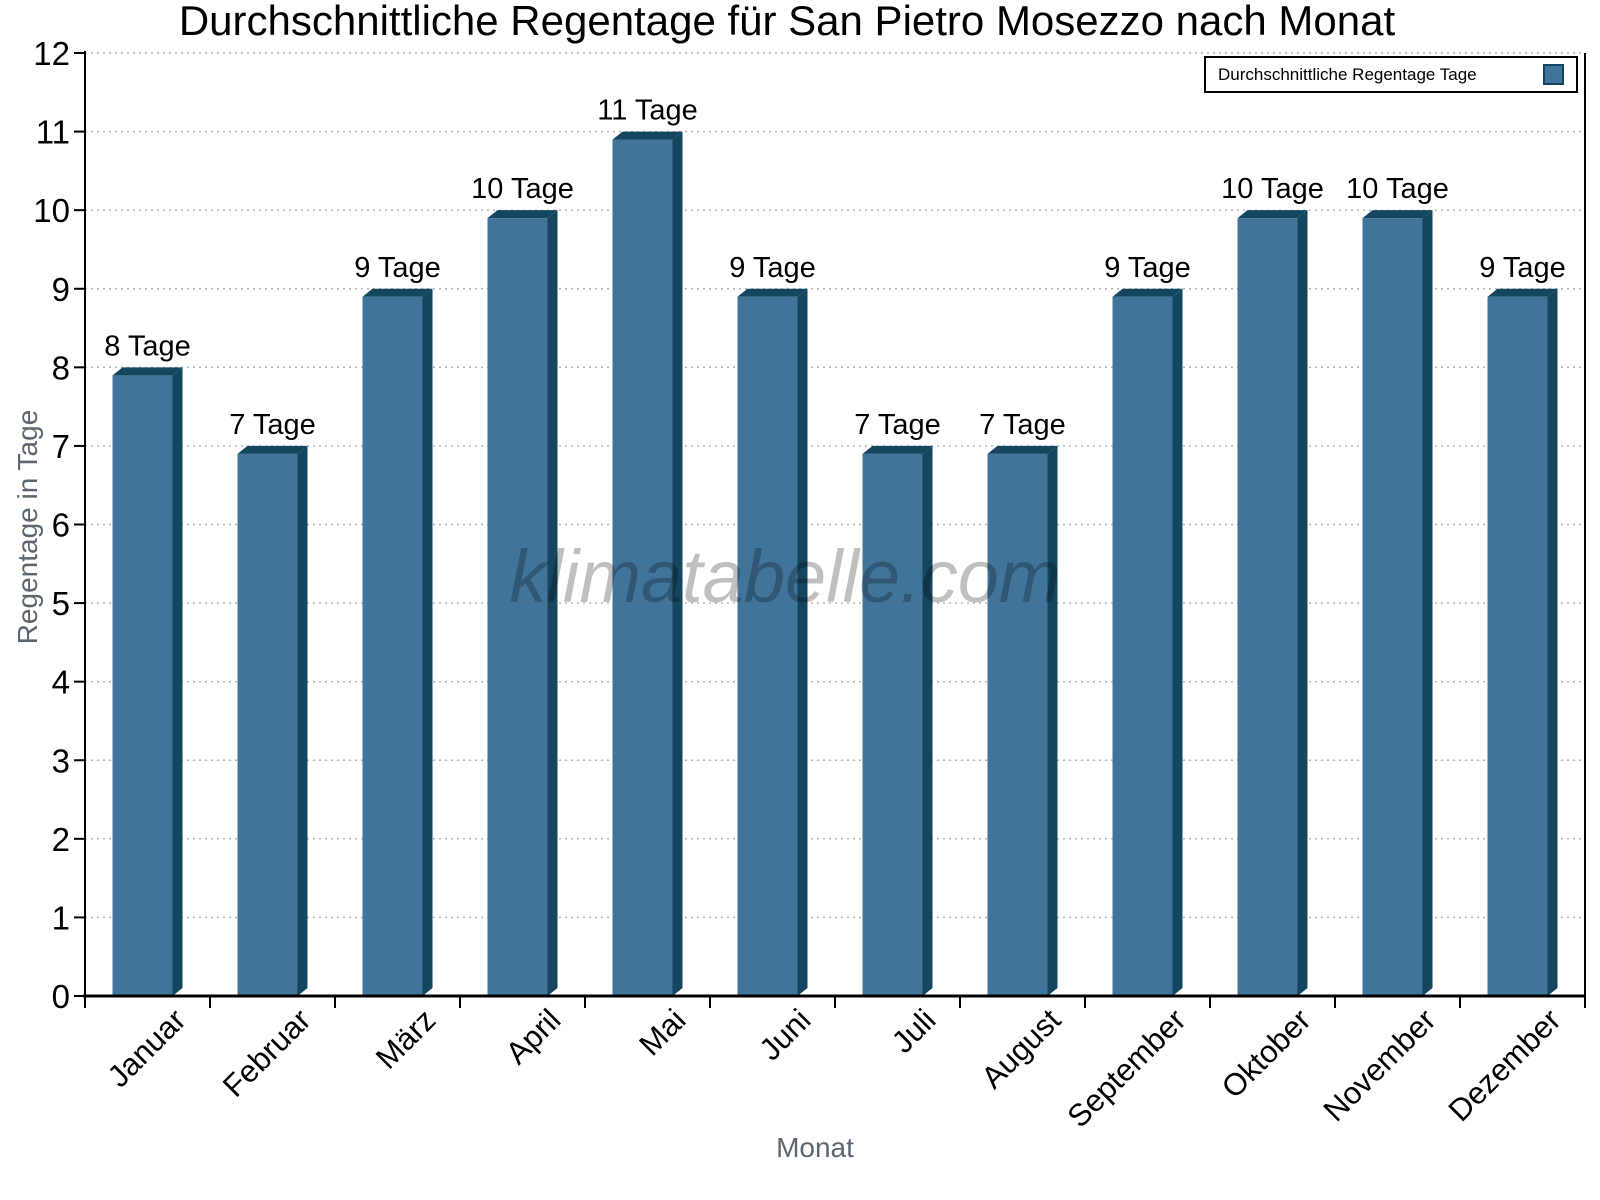 The width and height of the screenshot is (1600, 1200). Describe the element at coordinates (1347, 74) in the screenshot. I see `legend-series-label: Durchschnittliche Regentage Tage` at that location.